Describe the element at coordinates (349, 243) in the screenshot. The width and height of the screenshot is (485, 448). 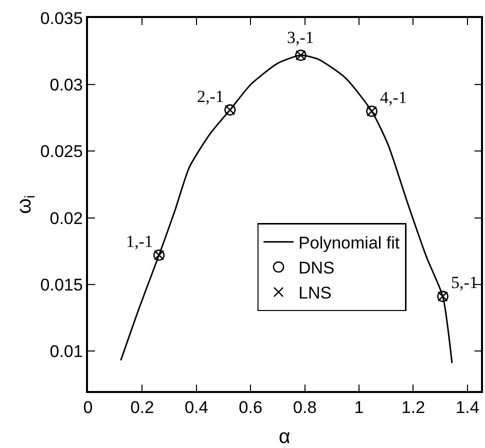
I see `legend-label: Polynomial fit` at that location.